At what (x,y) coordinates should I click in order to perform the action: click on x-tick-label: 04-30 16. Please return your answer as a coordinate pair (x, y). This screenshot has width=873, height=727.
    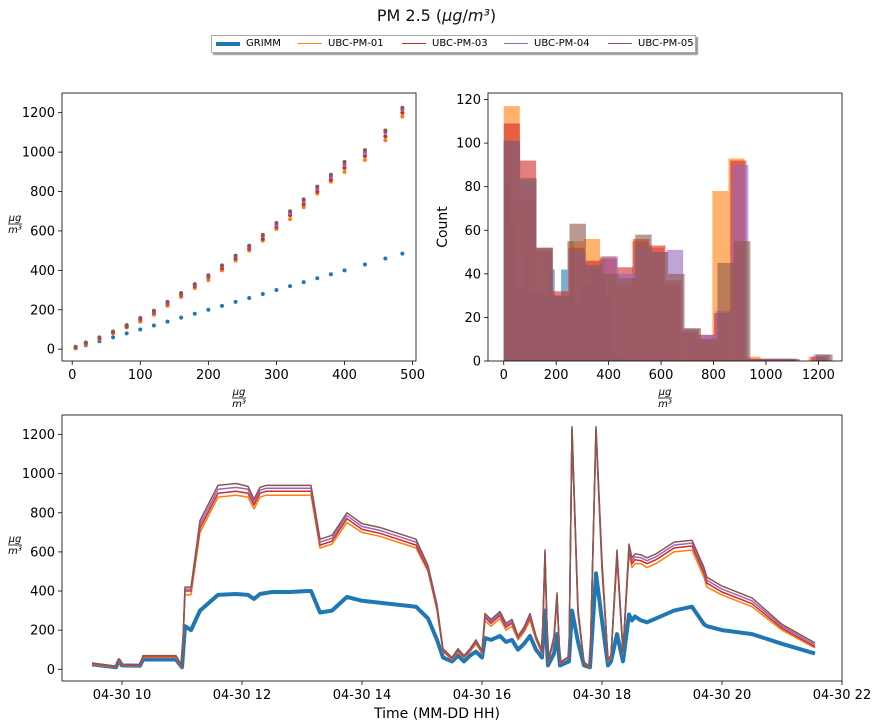
    Looking at the image, I should click on (482, 695).